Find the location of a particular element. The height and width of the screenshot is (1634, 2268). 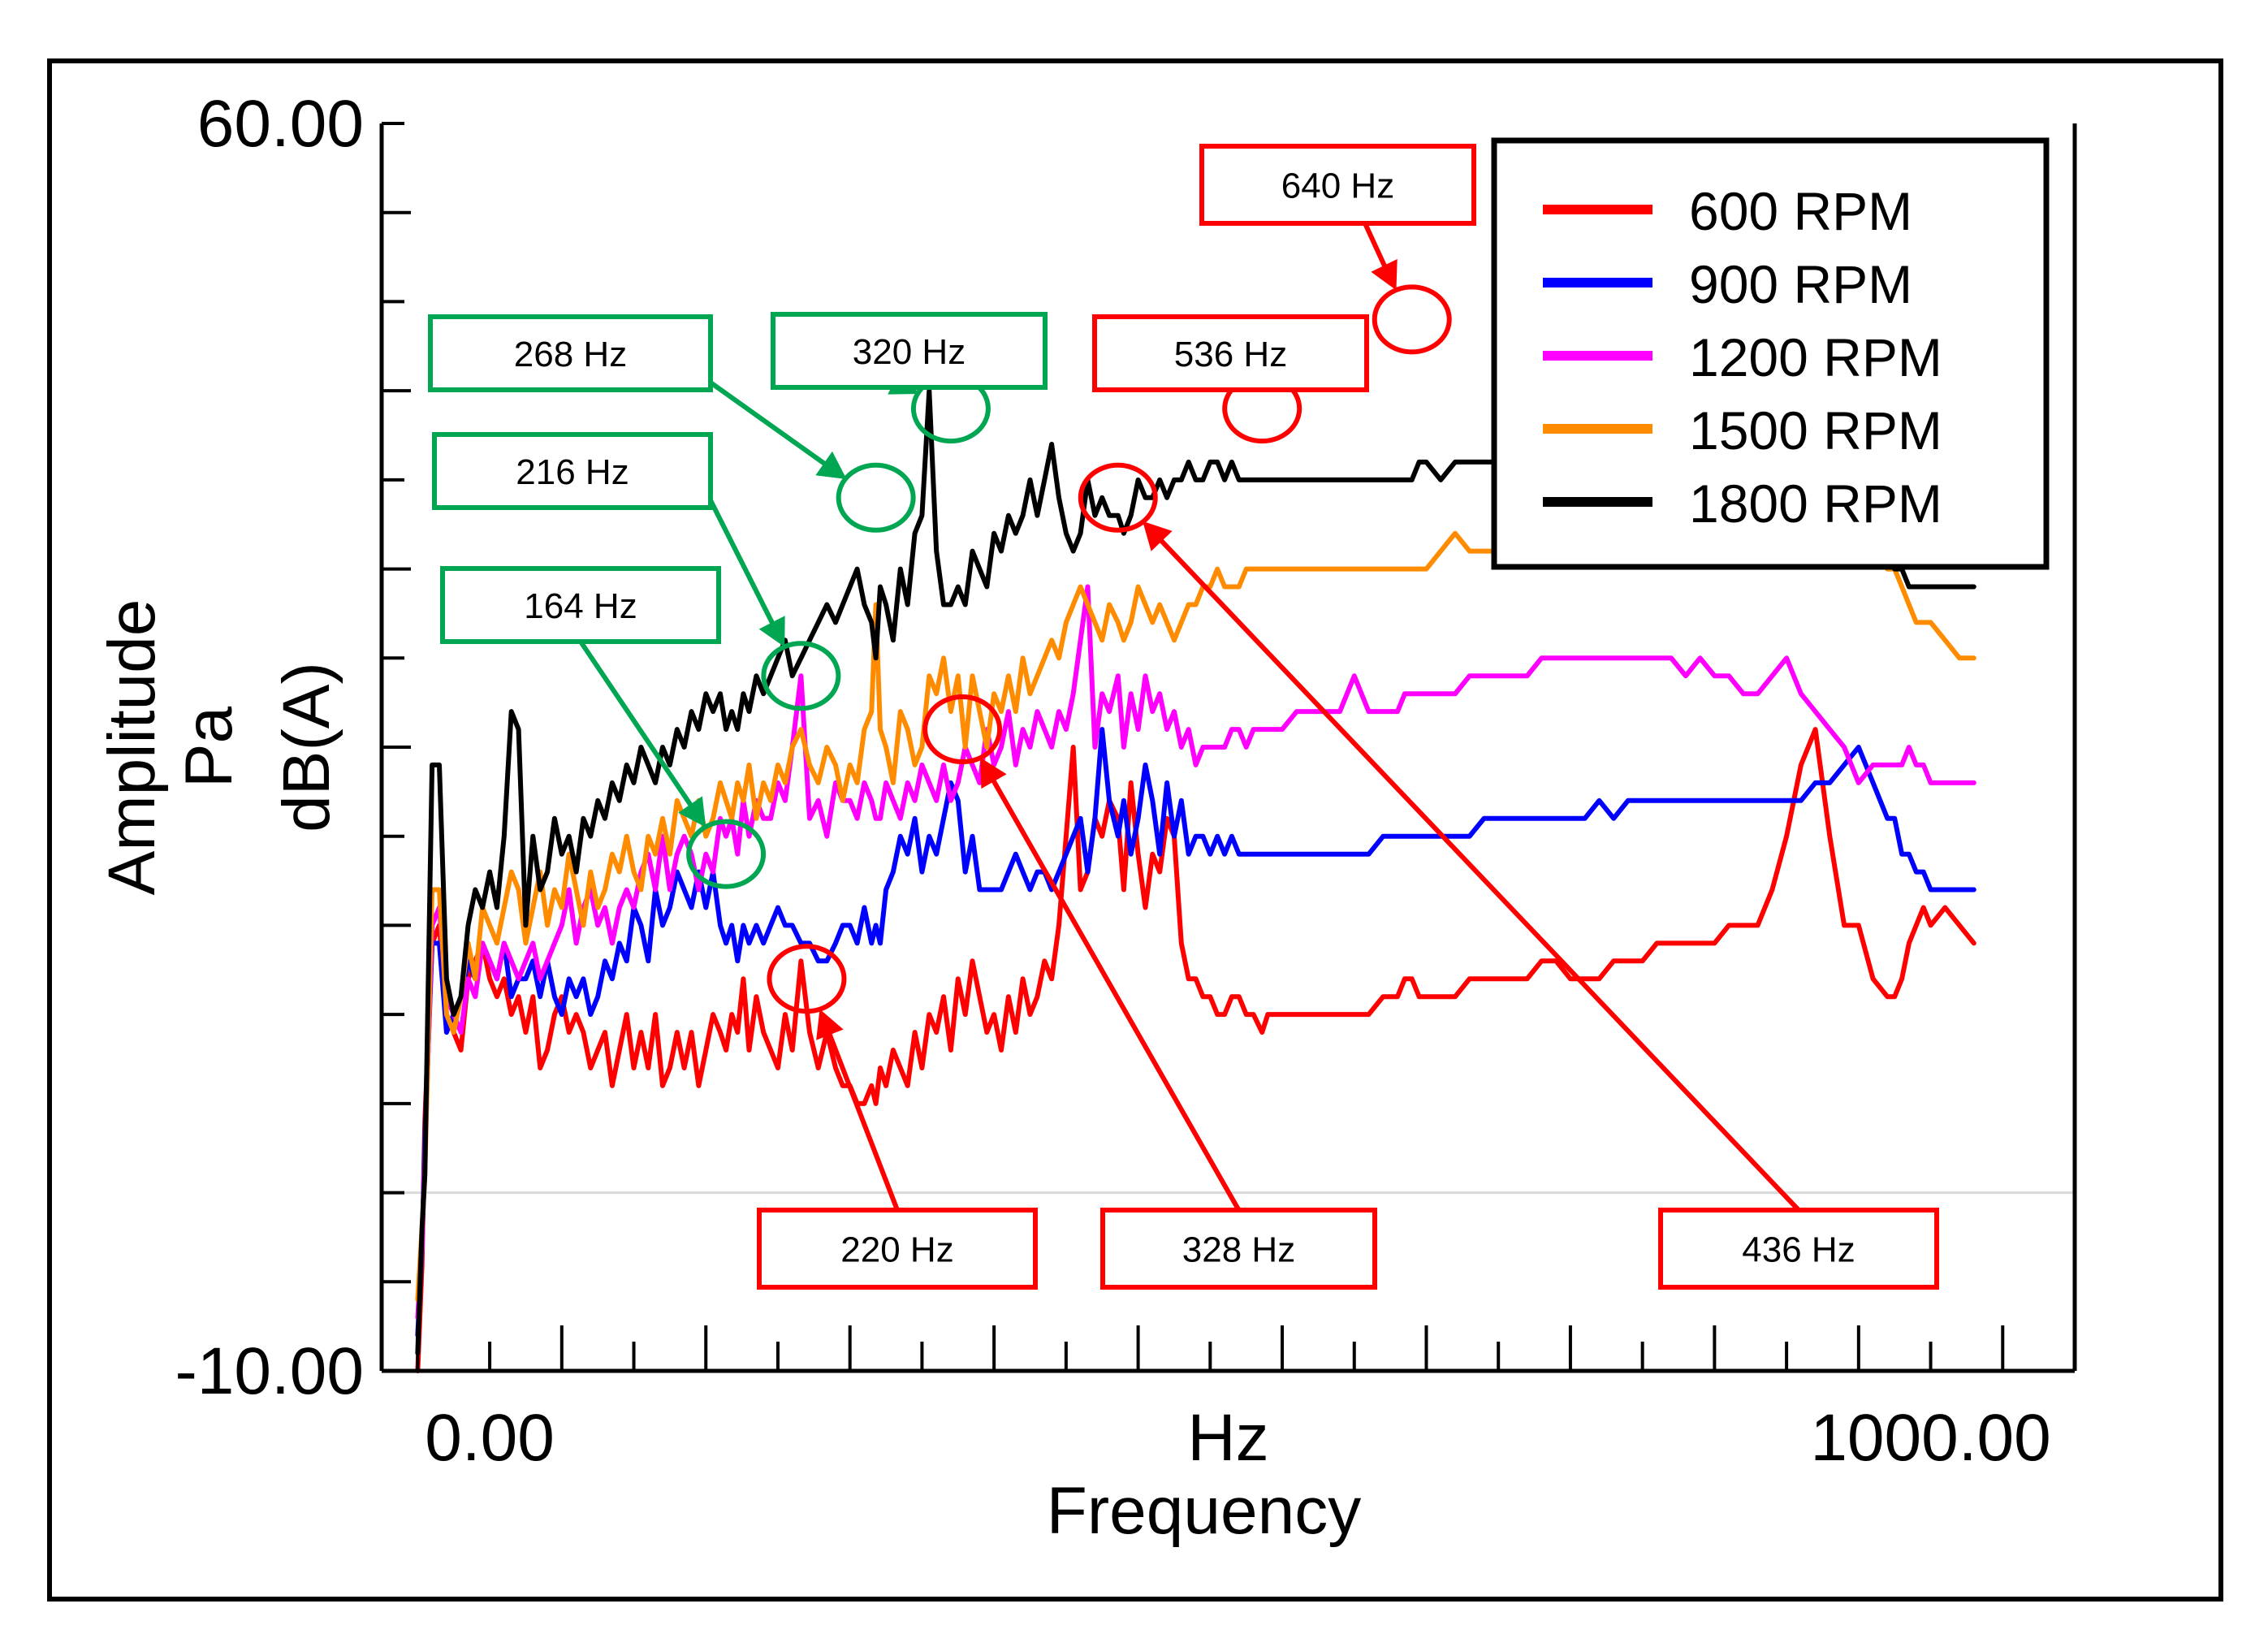

legend-entry: 600 RPM is located at coordinates (1727, 211).